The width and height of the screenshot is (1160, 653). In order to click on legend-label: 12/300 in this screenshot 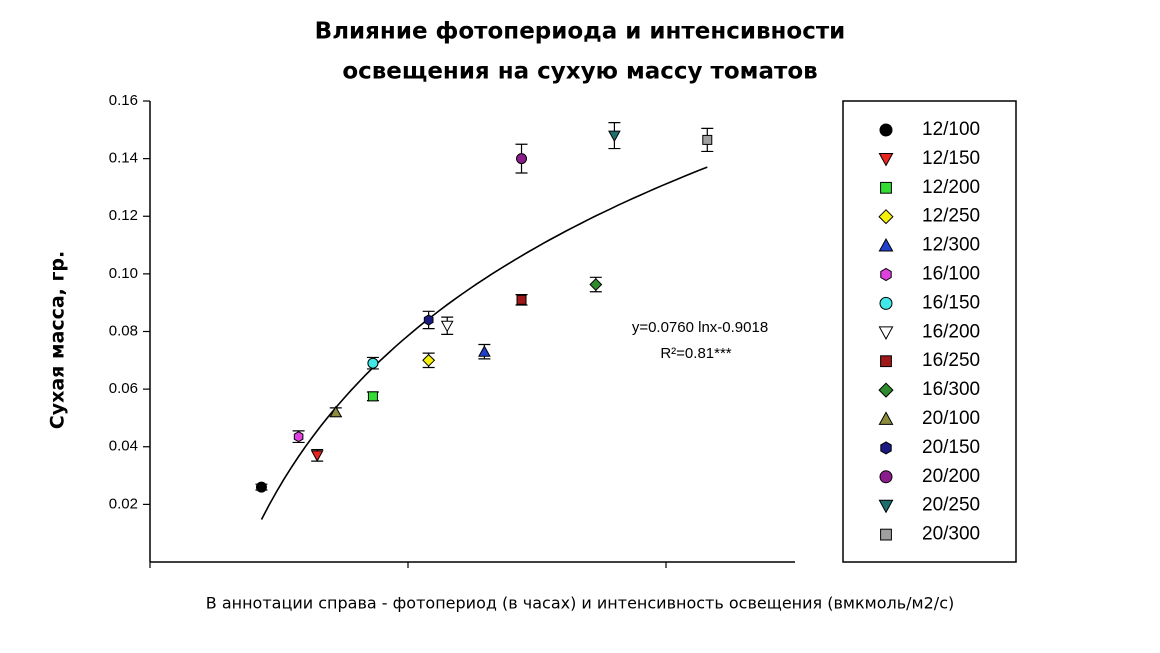, I will do `click(951, 245)`.